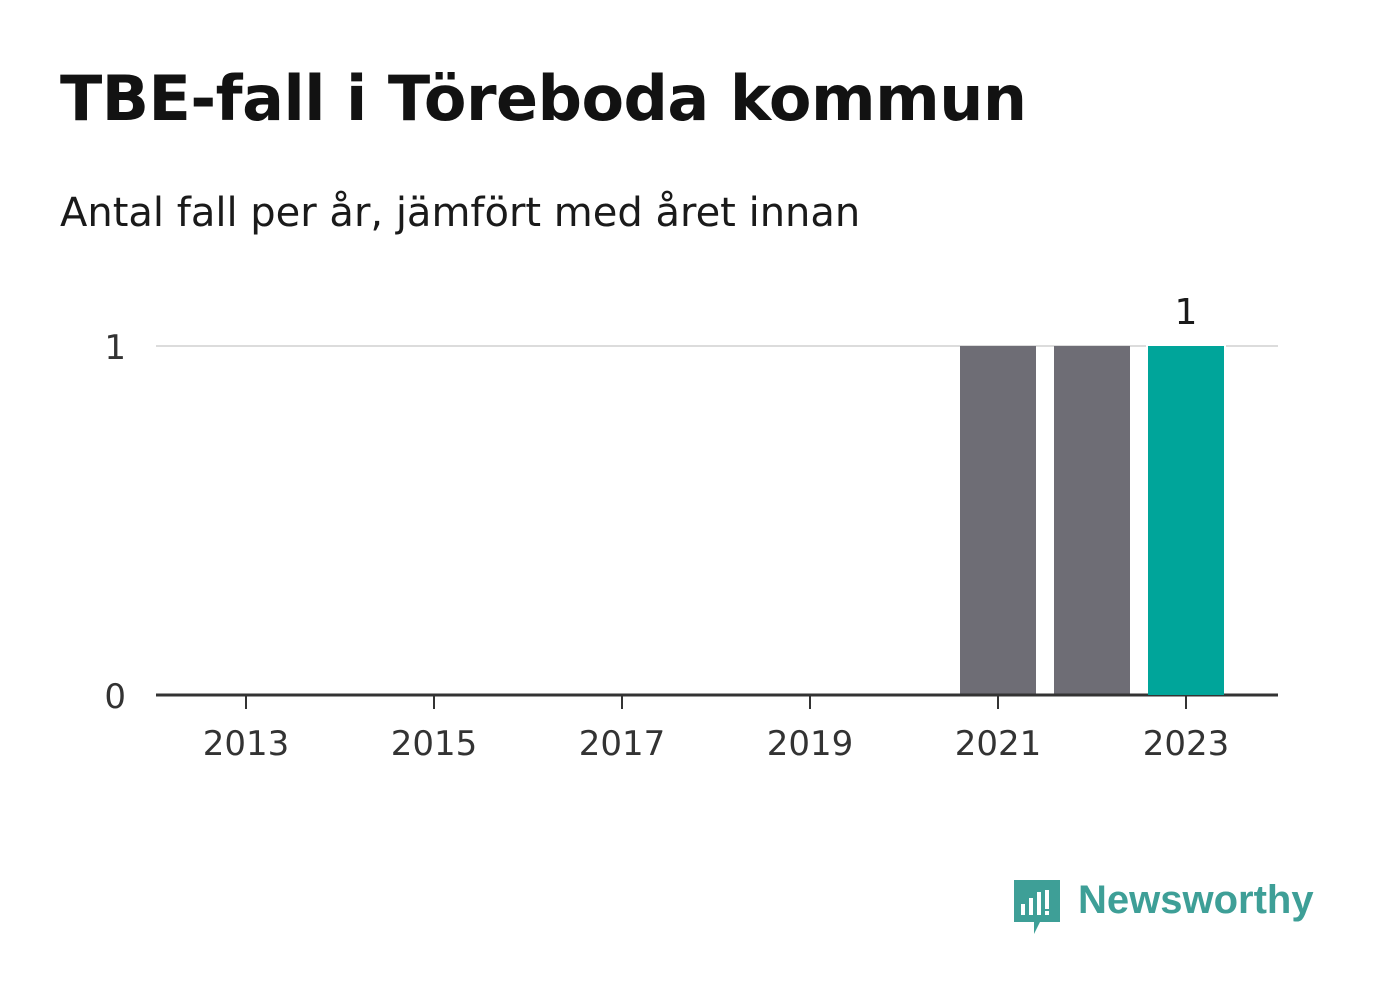 This screenshot has width=1382, height=999. I want to click on y-tick-label-1: 1, so click(115, 348).